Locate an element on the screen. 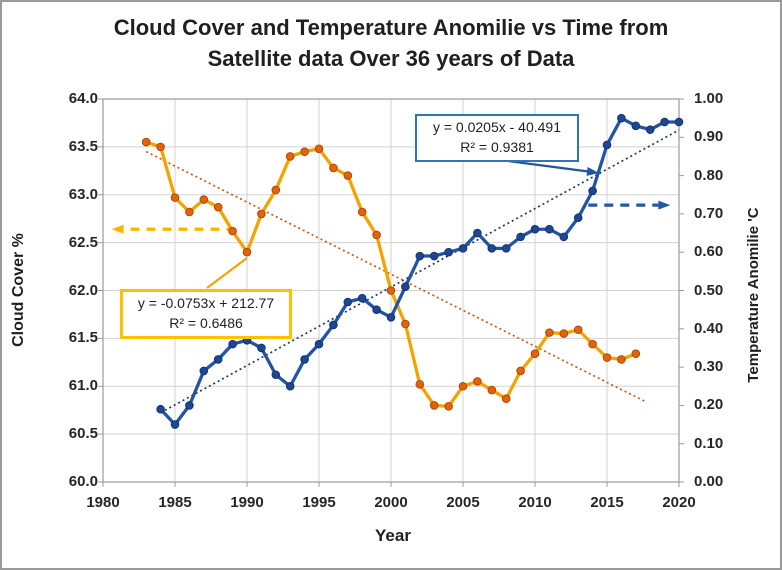 This screenshot has height=570, width=782. cloud-cover-trend-r2: R² = 0.6486 is located at coordinates (206, 322).